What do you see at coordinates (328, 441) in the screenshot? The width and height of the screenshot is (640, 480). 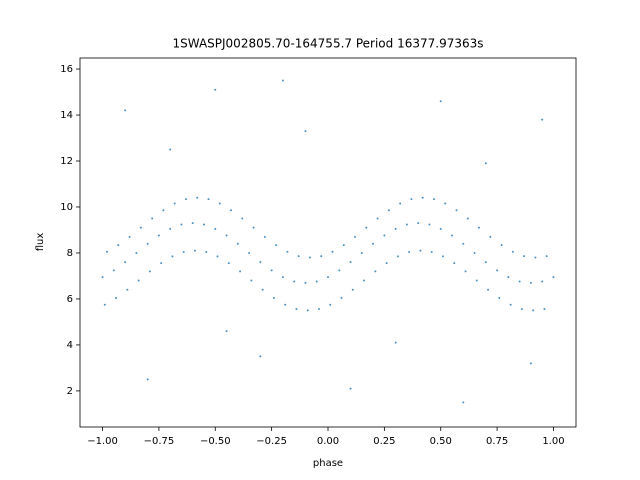 I see `x-tick-label: 0.00` at bounding box center [328, 441].